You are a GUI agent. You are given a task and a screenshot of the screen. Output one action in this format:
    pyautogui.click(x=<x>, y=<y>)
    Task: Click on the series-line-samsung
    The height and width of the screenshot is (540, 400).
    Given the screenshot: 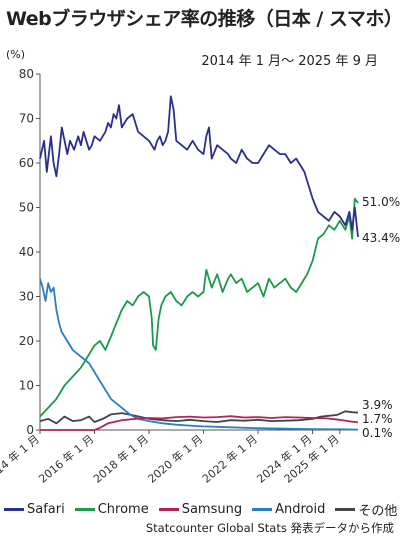 What is the action you would take?
    pyautogui.click(x=199, y=423)
    